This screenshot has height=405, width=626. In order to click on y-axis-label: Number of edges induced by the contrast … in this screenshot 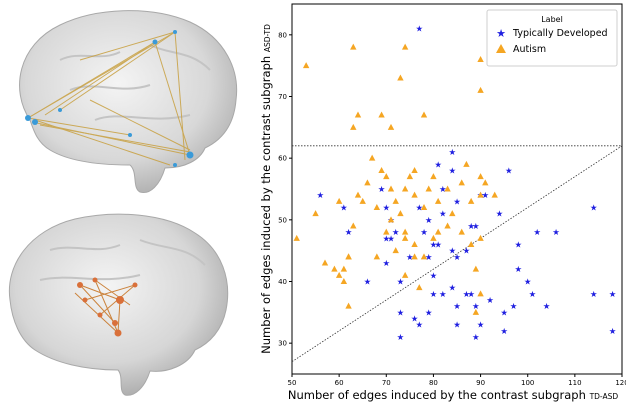, I will do `click(266, 189)`.